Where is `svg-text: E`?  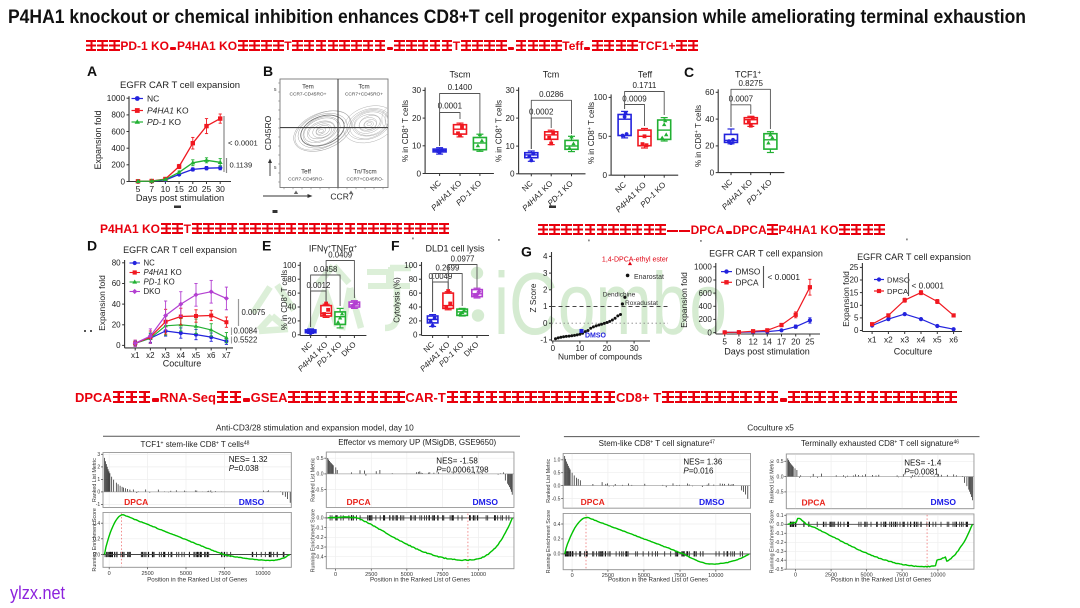 svg-text: E is located at coordinates (266, 246).